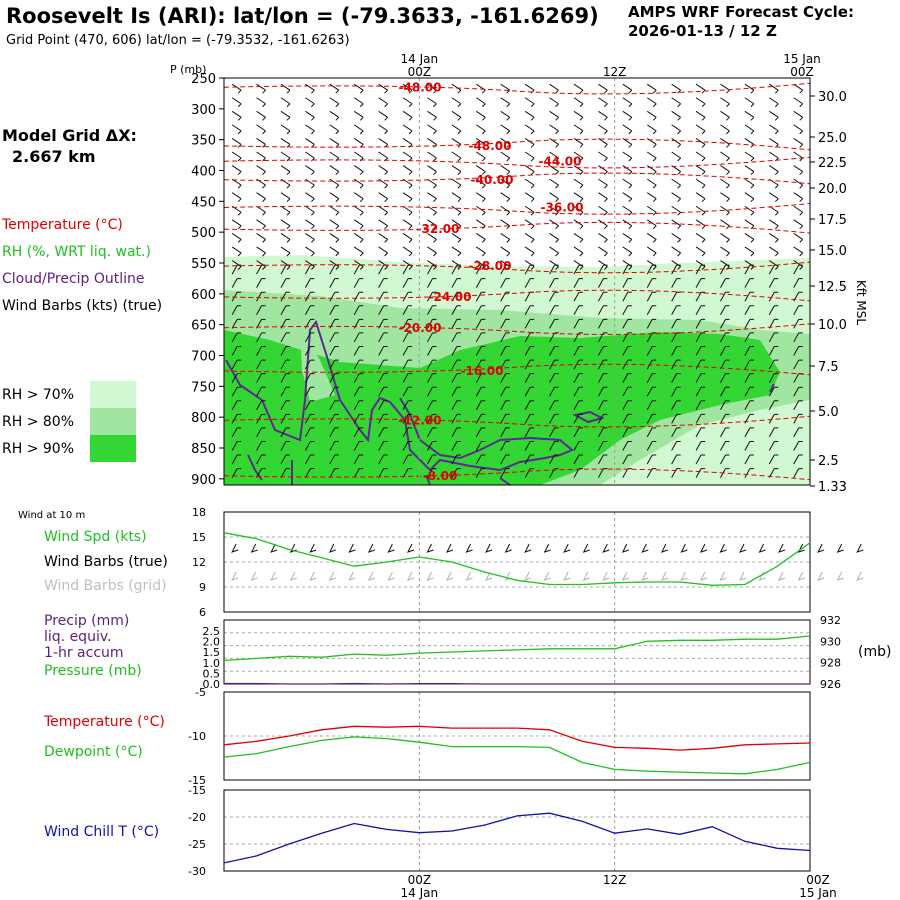 This screenshot has width=900, height=900. I want to click on model-grid-value: 2.667 km, so click(54, 156).